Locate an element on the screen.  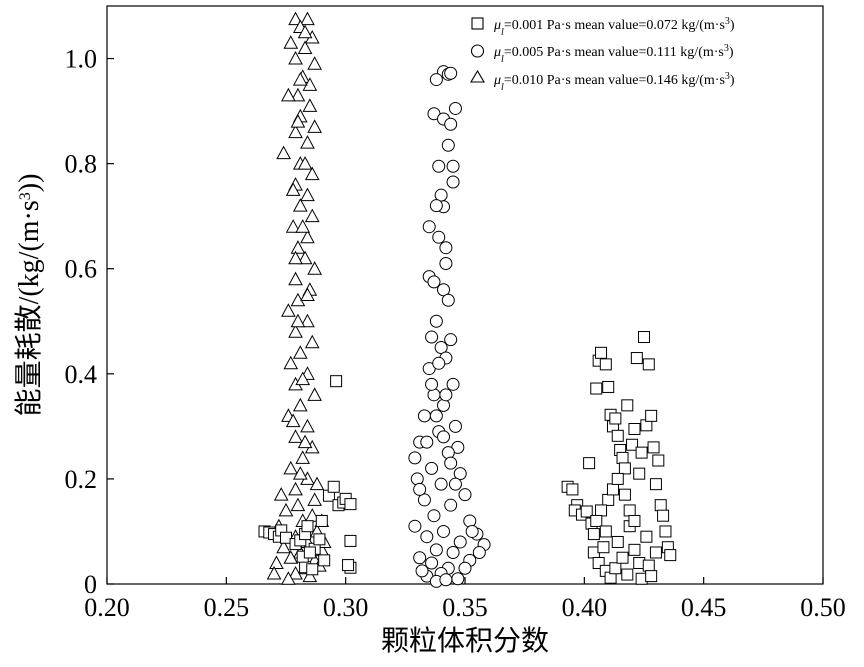
y-tick-label: 1.0 is located at coordinates (81, 59).